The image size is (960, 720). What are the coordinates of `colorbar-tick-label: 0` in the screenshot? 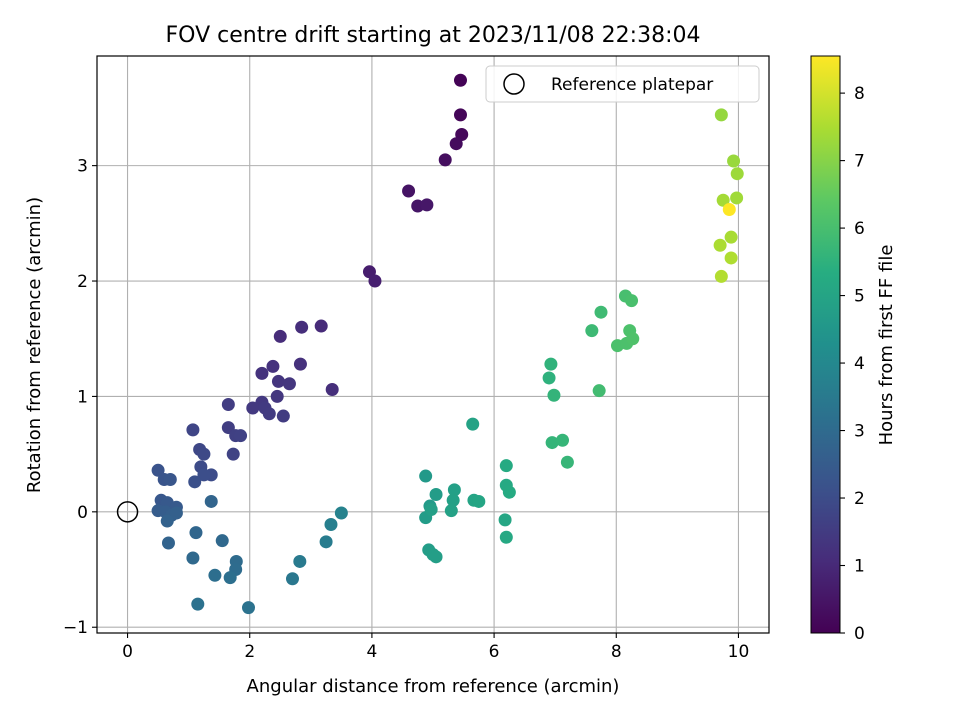 It's located at (859, 634).